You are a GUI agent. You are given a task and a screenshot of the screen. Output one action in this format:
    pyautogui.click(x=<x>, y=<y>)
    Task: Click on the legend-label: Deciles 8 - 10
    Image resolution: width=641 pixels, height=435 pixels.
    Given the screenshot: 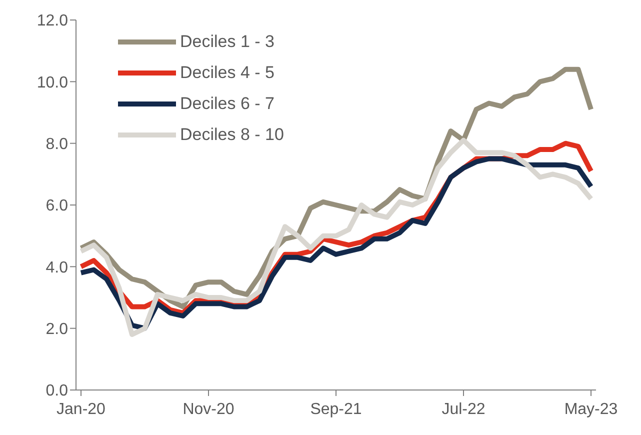 What is the action you would take?
    pyautogui.click(x=232, y=134)
    